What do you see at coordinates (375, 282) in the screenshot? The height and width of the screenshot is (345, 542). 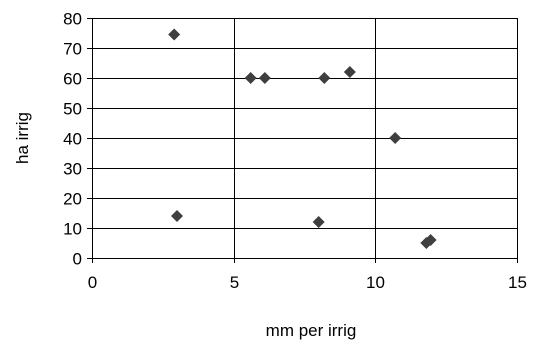 I see `x-tick-label: 10` at bounding box center [375, 282].